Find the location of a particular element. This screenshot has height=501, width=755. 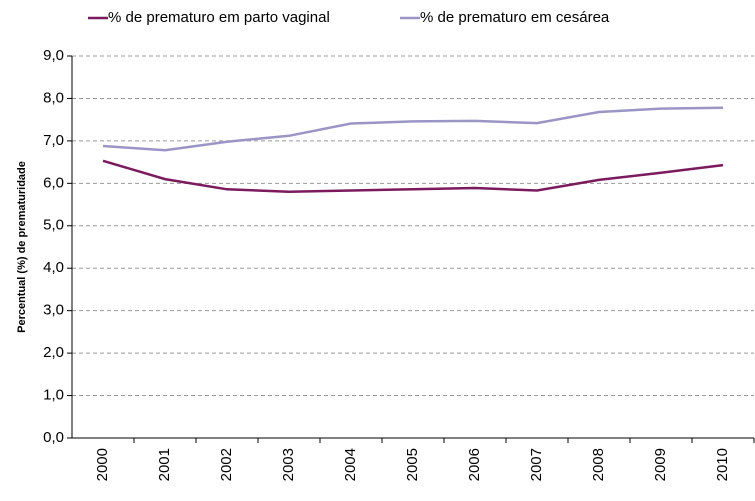

y-tick-label: 9,0 is located at coordinates (53, 55).